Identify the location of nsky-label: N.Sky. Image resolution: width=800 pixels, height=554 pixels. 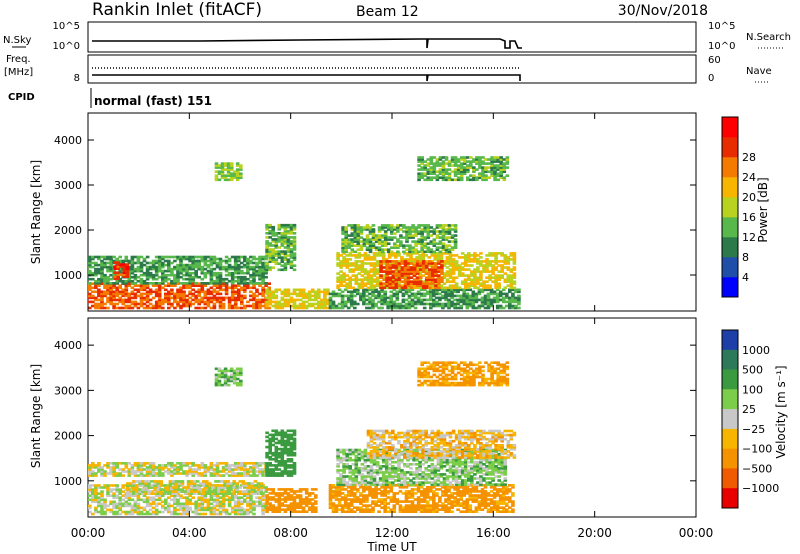
(17, 40).